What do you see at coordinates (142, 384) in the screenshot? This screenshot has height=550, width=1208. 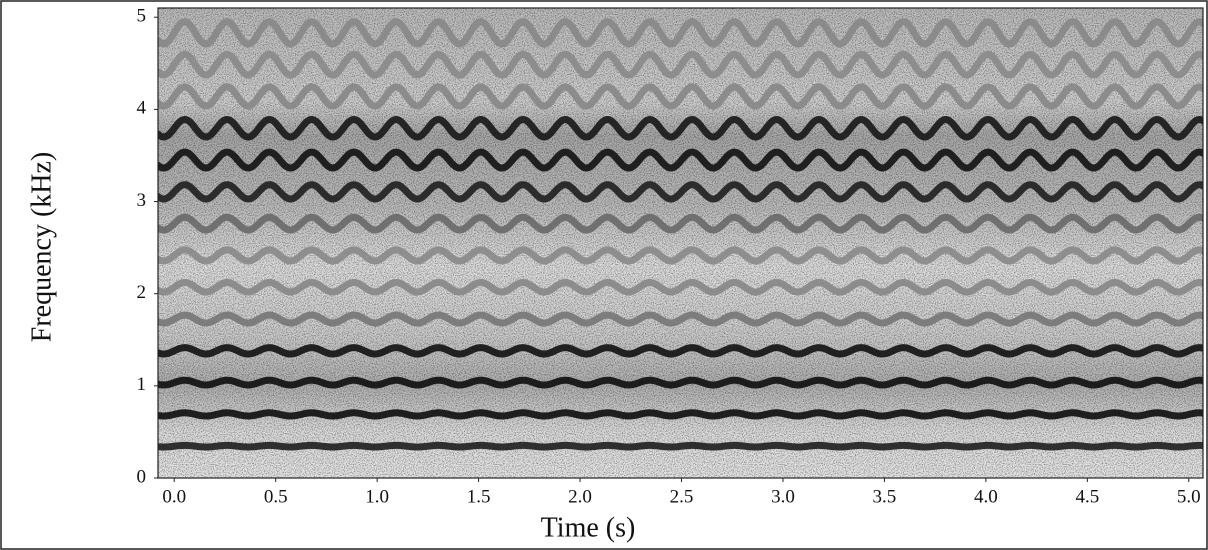 I see `y-tick-label: 1` at bounding box center [142, 384].